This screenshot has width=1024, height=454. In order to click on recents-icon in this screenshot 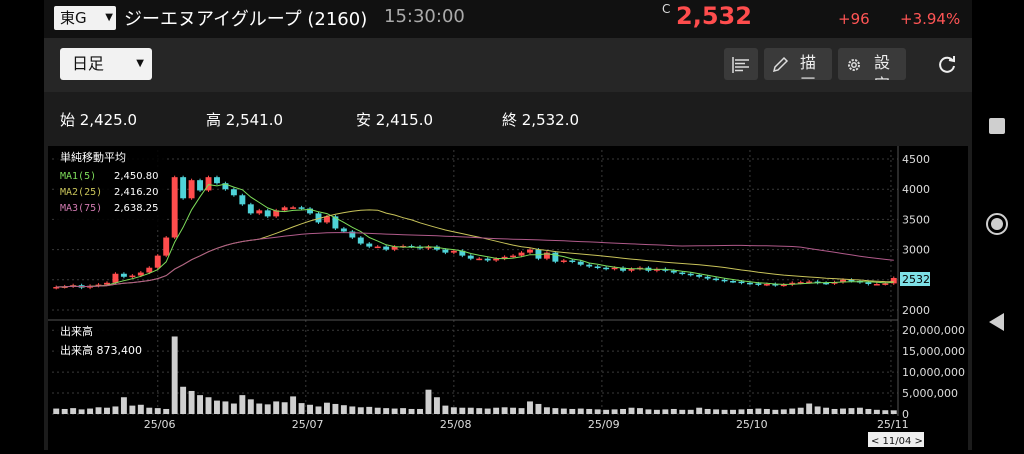, I will do `click(997, 126)`.